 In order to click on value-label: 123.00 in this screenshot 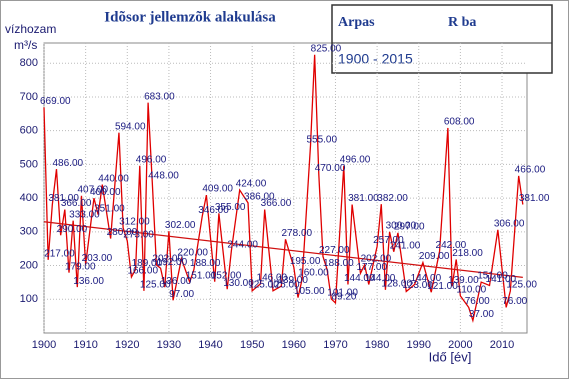, I will do `click(417, 285)`.